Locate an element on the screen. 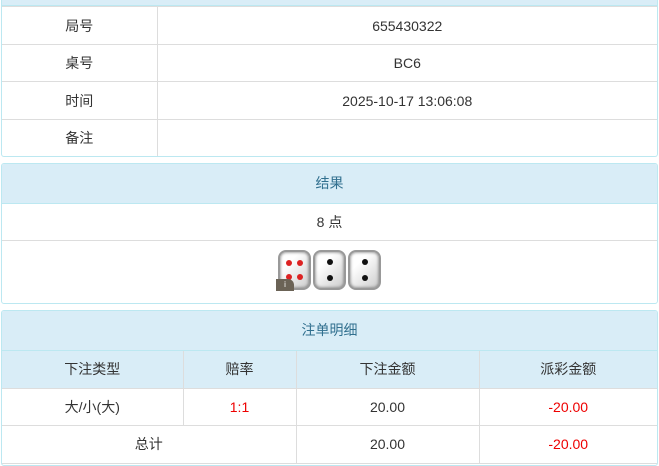  bet-type: 大/小(大) is located at coordinates (93, 406).